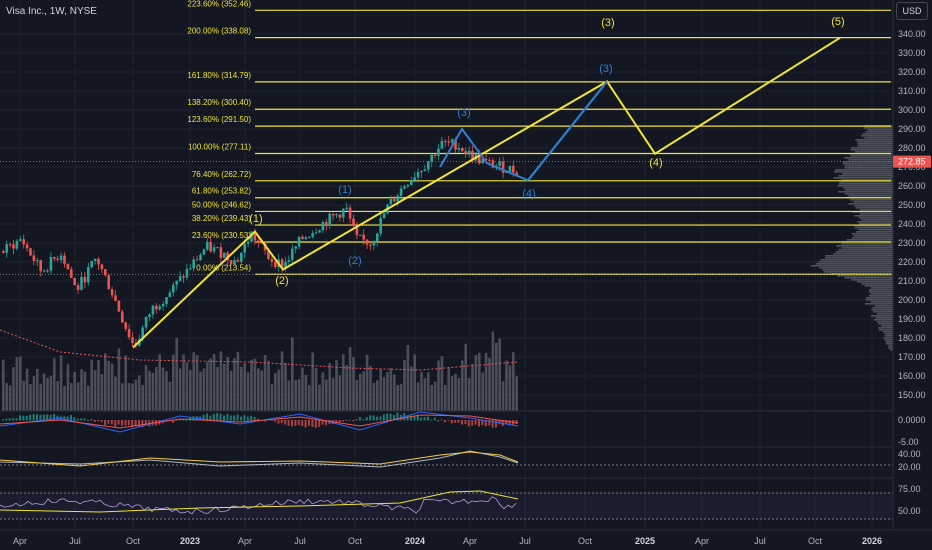 The width and height of the screenshot is (932, 550). Describe the element at coordinates (912, 129) in the screenshot. I see `price-tick-label: 290.00` at that location.